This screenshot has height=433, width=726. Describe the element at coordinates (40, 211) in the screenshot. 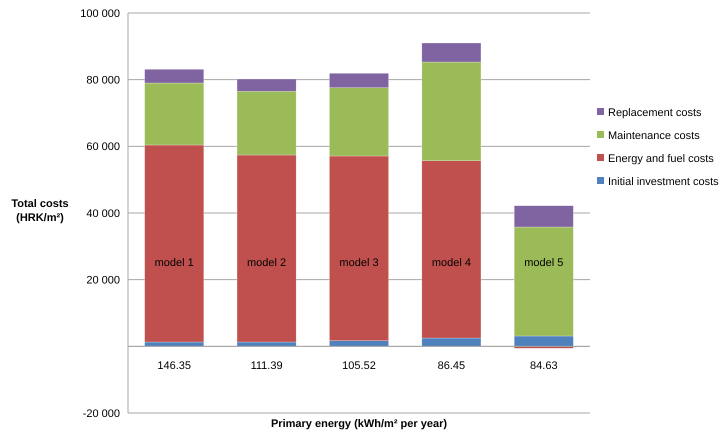

I see `y-axis-title: Total costs (HRK/m²)` at that location.